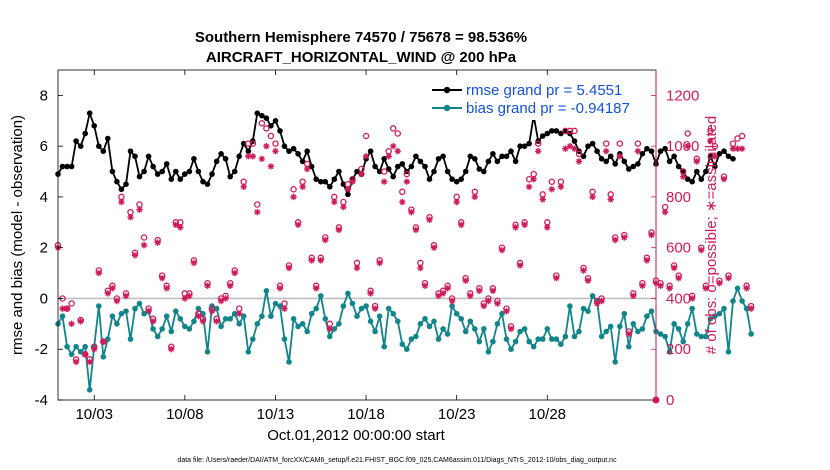 The height and width of the screenshot is (470, 830). Describe the element at coordinates (678, 298) in the screenshot. I see `y-right-tick-label-2: 400` at that location.